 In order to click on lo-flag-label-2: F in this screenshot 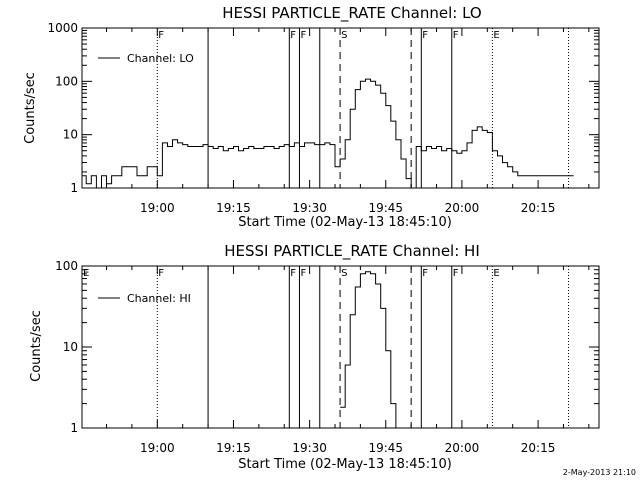, I will do `click(293, 35)`.